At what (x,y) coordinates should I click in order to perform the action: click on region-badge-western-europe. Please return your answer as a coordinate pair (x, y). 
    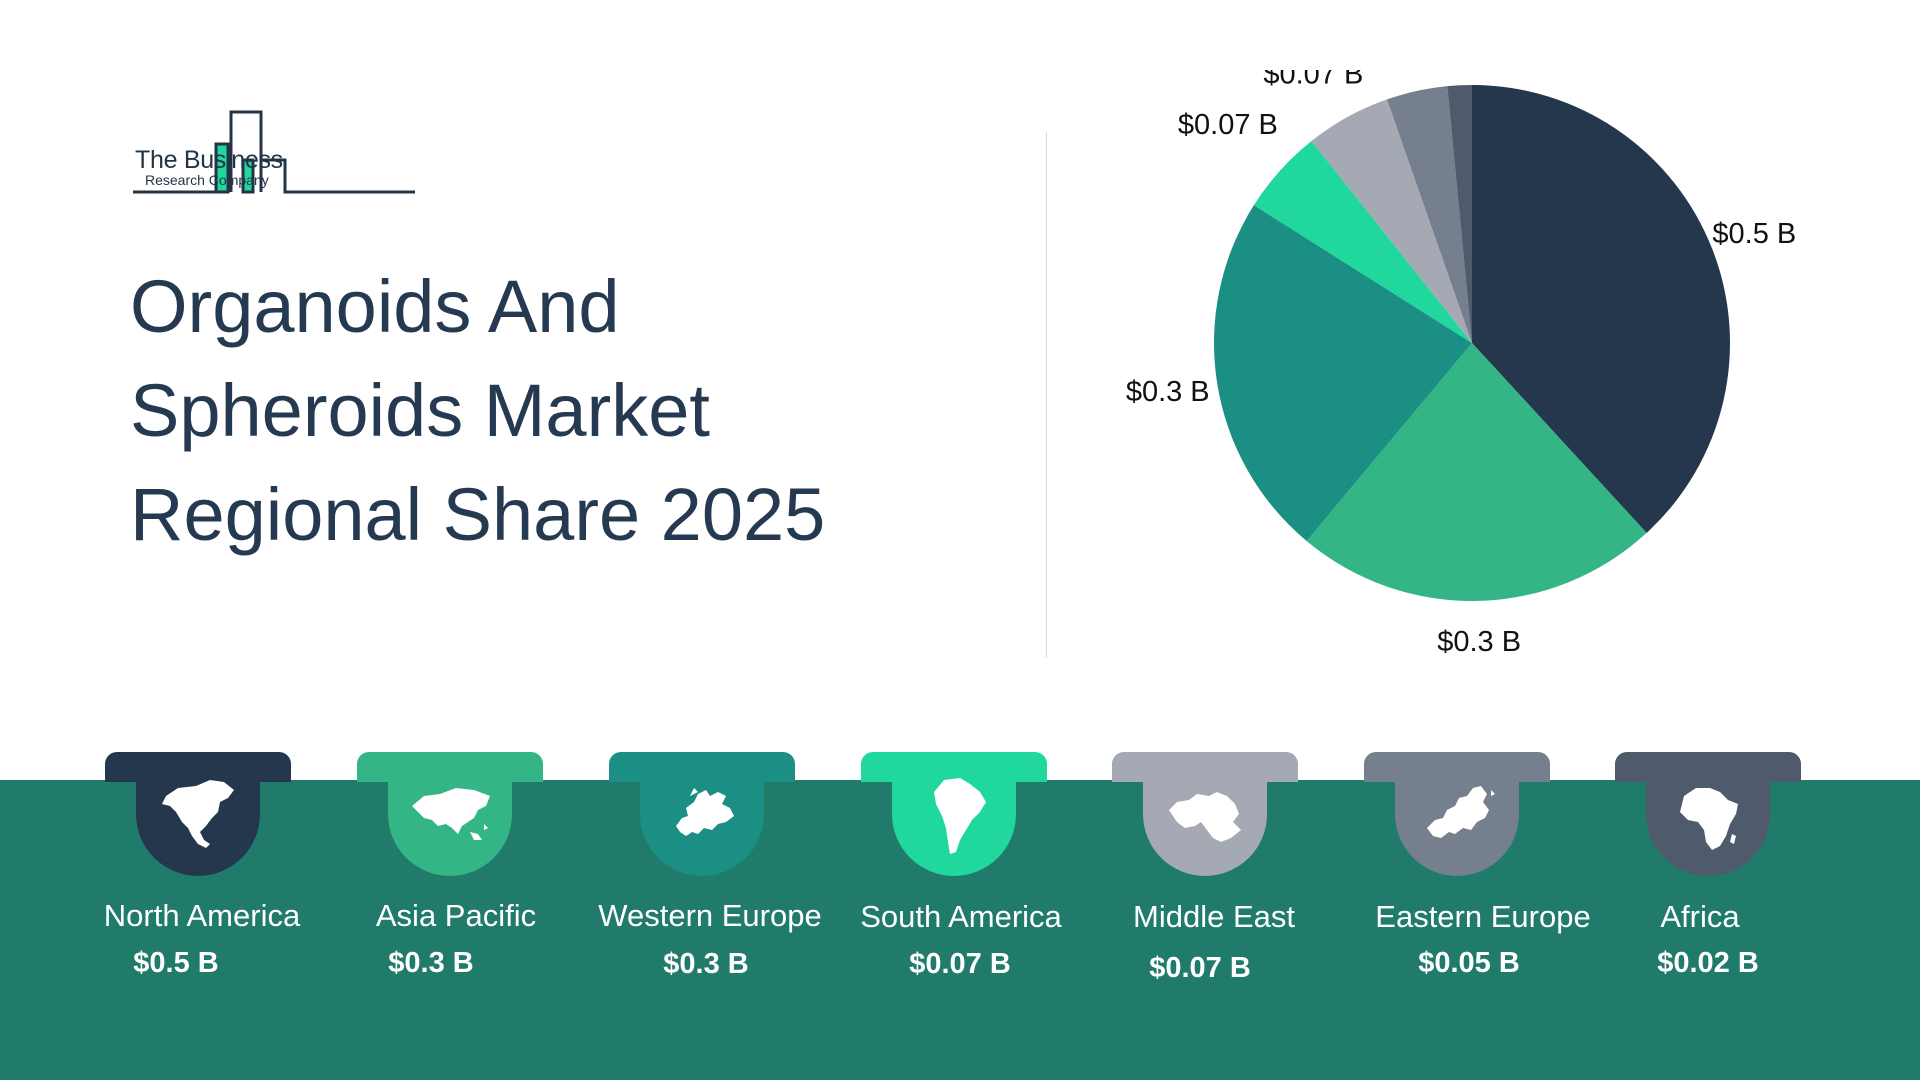
    Looking at the image, I should click on (702, 814).